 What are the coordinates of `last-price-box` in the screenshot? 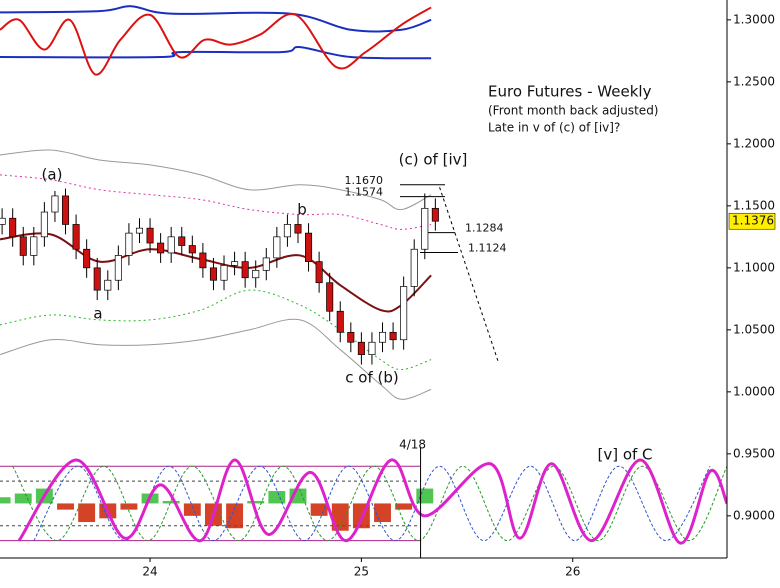 It's located at (752, 221).